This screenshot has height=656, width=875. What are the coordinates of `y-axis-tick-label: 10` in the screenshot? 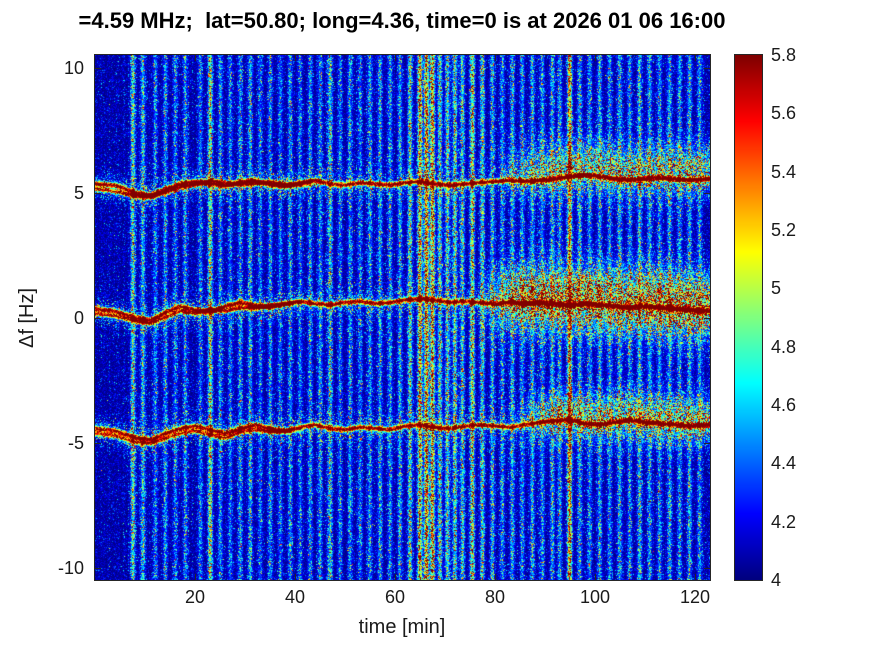 It's located at (73, 67).